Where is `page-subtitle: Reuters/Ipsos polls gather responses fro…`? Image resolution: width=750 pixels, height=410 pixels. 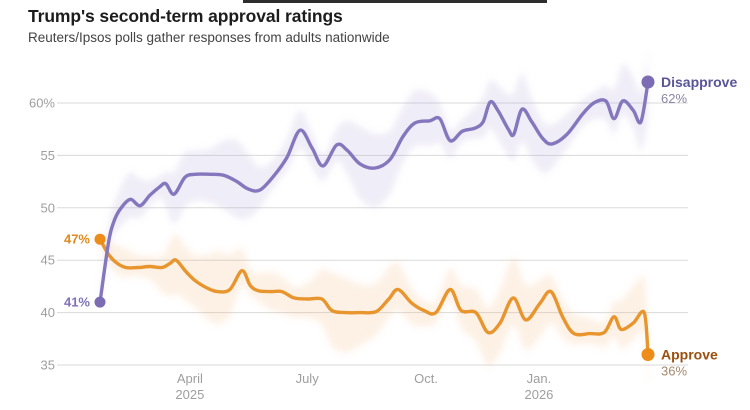 page-subtitle: Reuters/Ipsos polls gather responses fro… is located at coordinates (209, 37).